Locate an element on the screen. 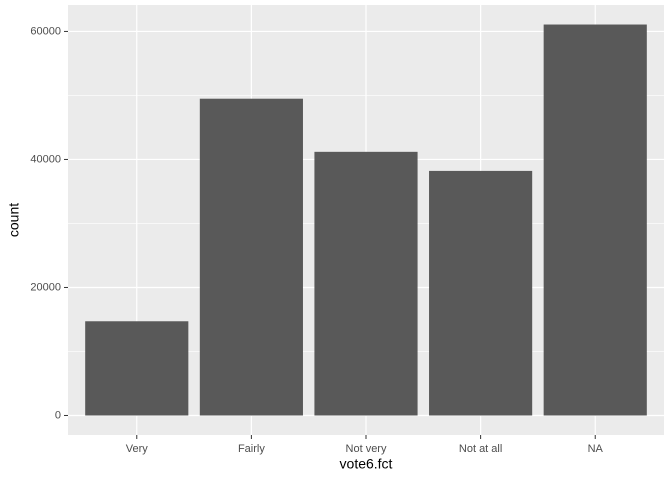  y-tick-label: 60000 is located at coordinates (45, 31).